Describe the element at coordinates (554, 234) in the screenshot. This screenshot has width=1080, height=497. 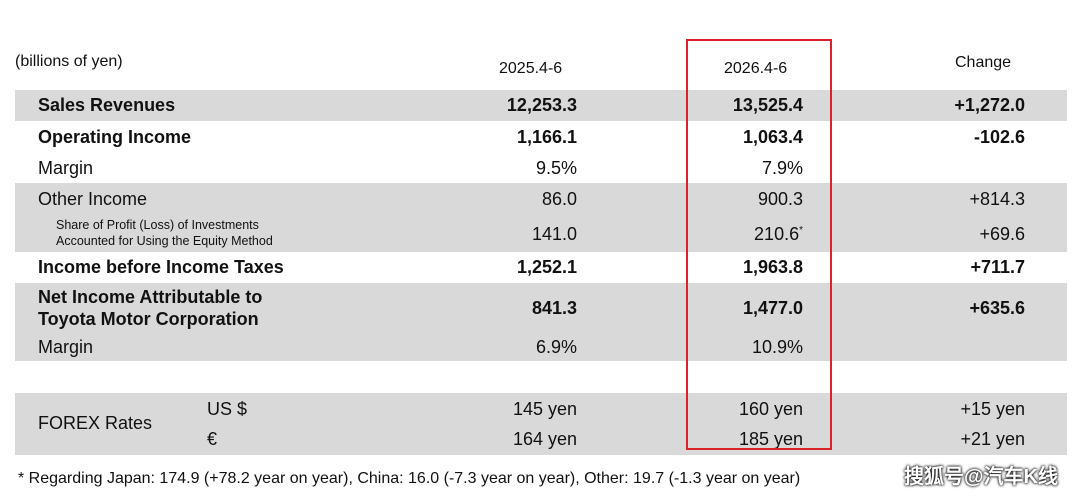
I see `value-2025: 141.0` at that location.